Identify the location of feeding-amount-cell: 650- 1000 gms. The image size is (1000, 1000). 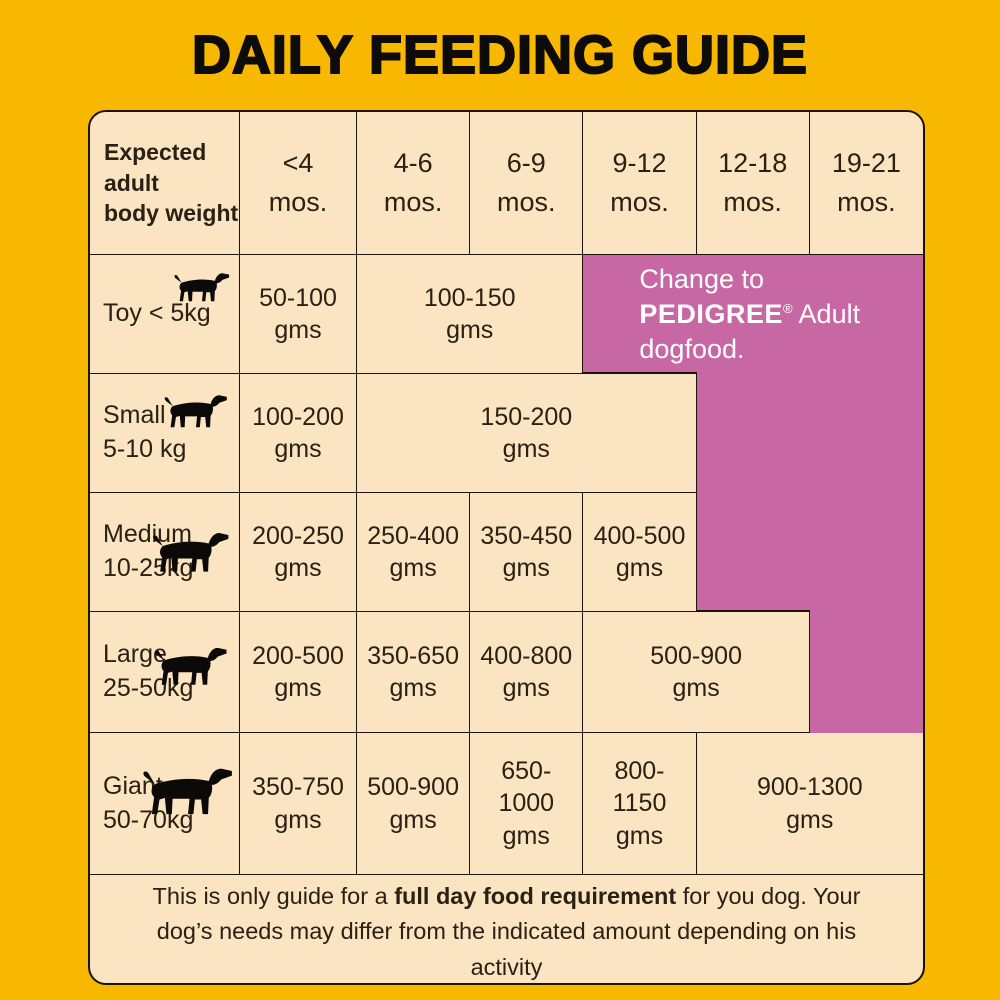
(527, 804).